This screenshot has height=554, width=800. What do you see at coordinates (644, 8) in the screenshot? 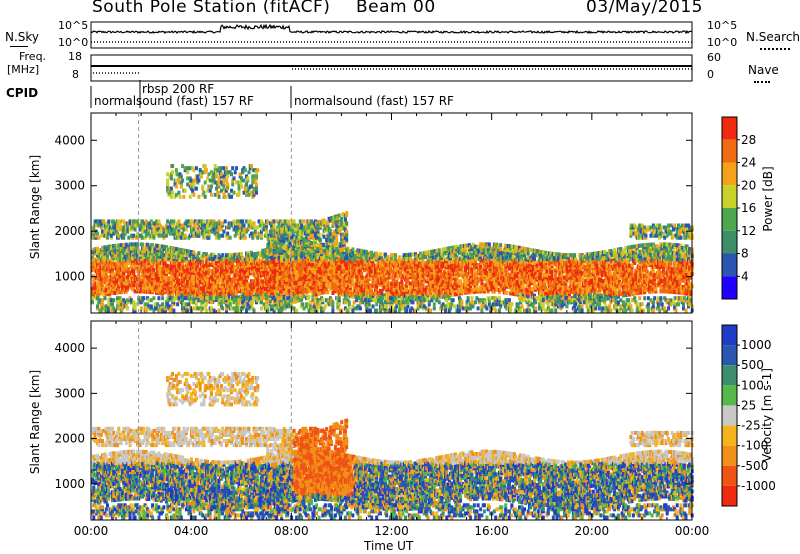
I see `date-title: 03/May/2015` at bounding box center [644, 8].